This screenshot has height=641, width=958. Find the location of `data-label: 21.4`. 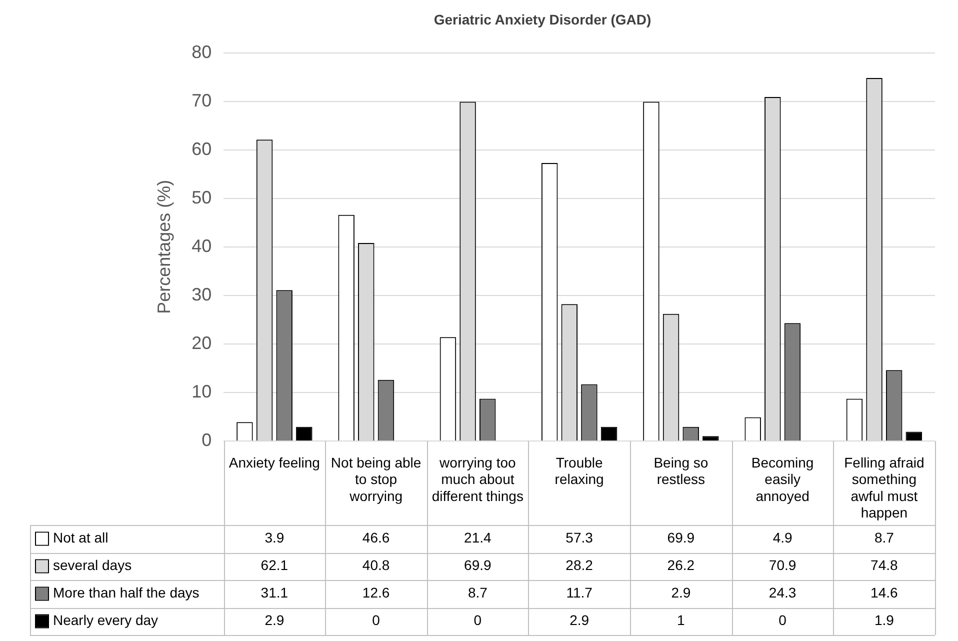

data-label: 21.4 is located at coordinates (478, 538).